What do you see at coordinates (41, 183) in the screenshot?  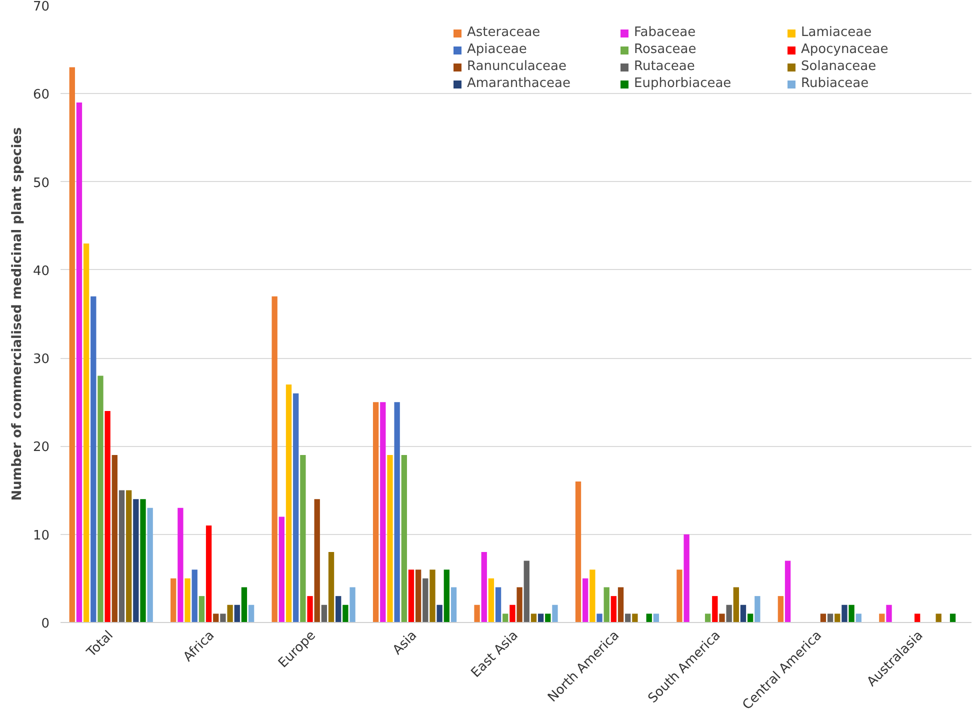 I see `y-tick-label: 50` at bounding box center [41, 183].